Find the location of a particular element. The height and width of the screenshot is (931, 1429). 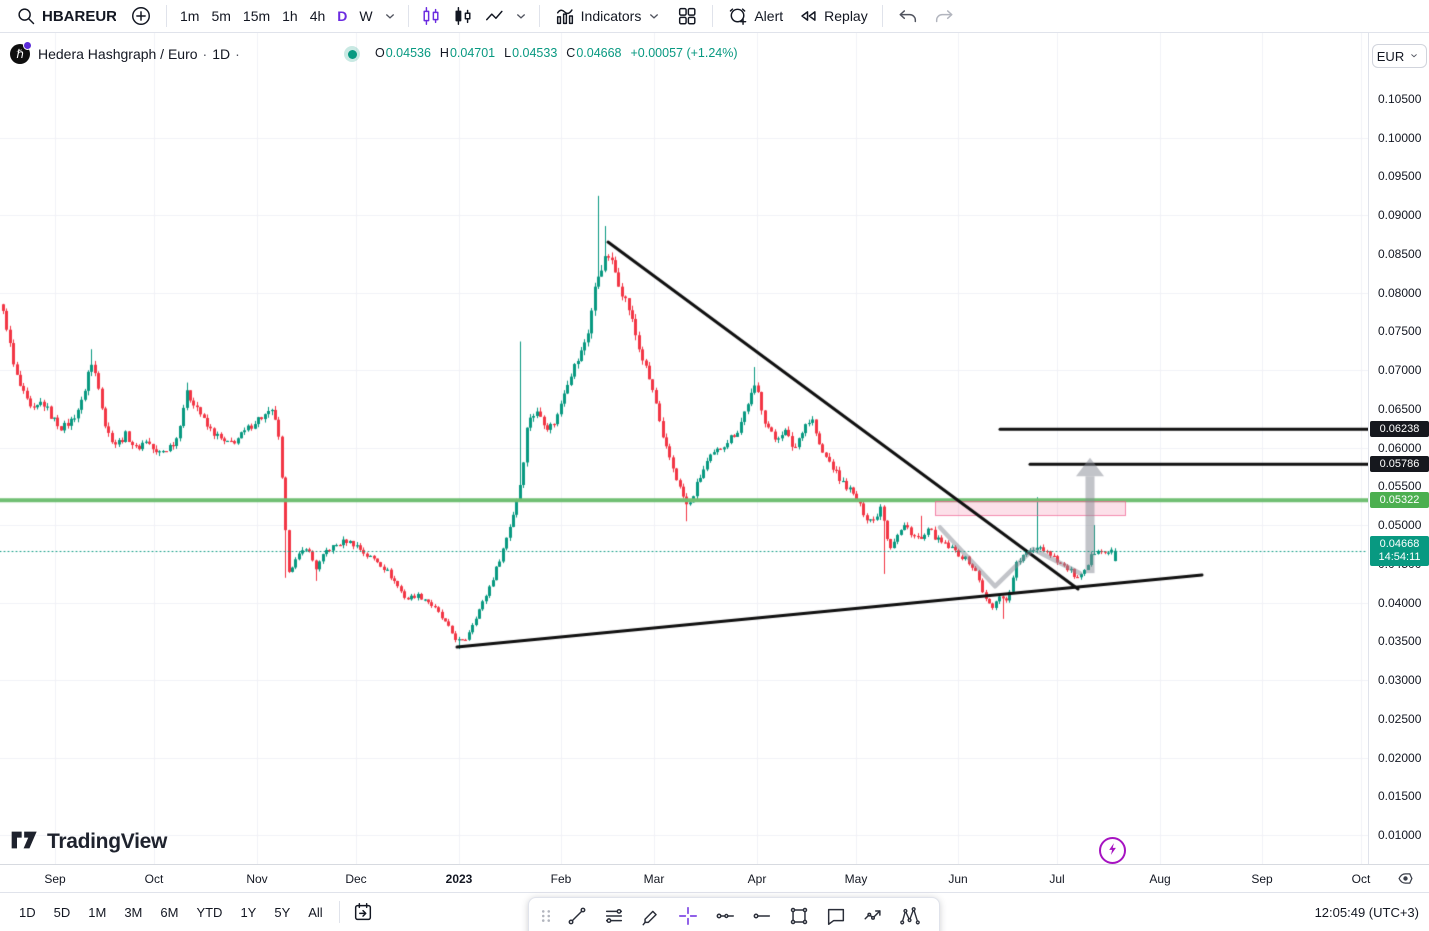

time-axis-label-feb: Feb is located at coordinates (561, 879).